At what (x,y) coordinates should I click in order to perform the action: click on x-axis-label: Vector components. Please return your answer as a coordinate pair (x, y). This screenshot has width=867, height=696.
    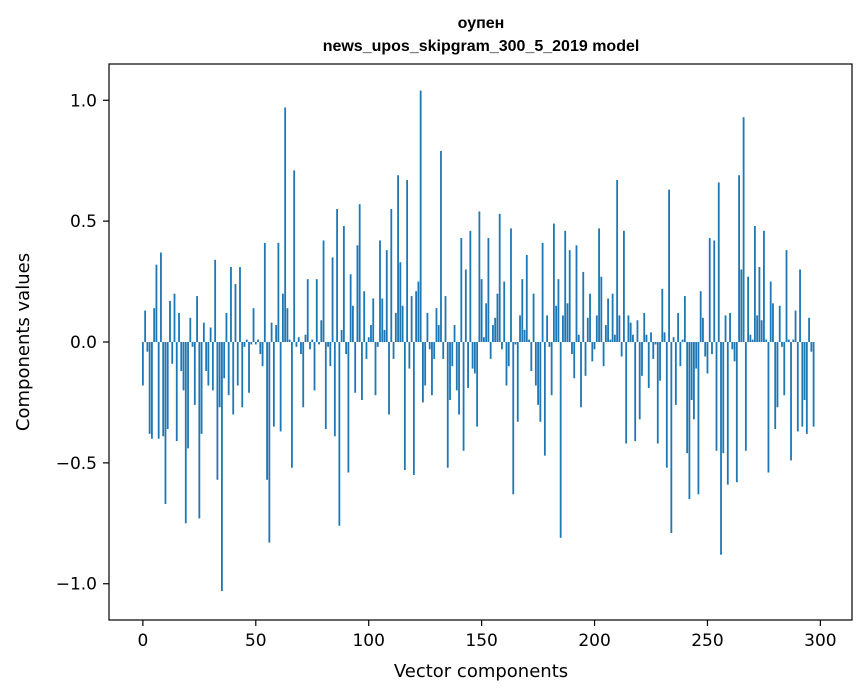
    Looking at the image, I should click on (481, 671).